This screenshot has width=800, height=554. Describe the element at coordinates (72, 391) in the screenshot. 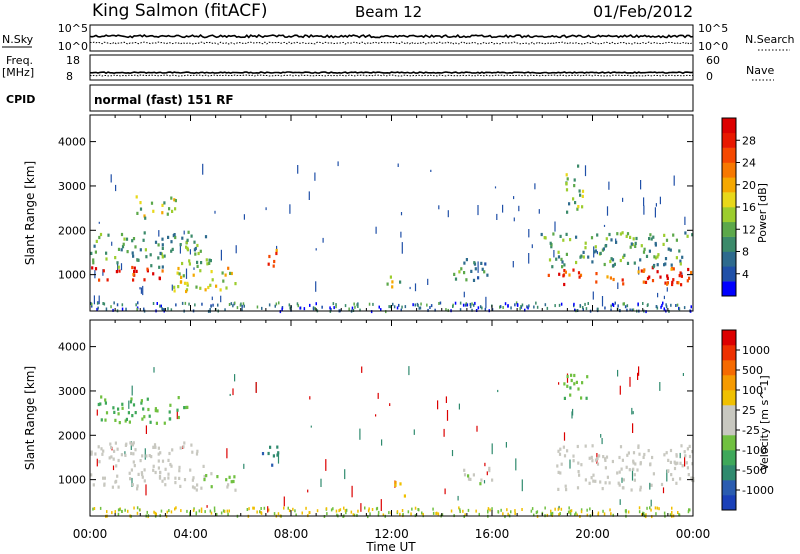

I see `y-tick-label: 3000` at that location.